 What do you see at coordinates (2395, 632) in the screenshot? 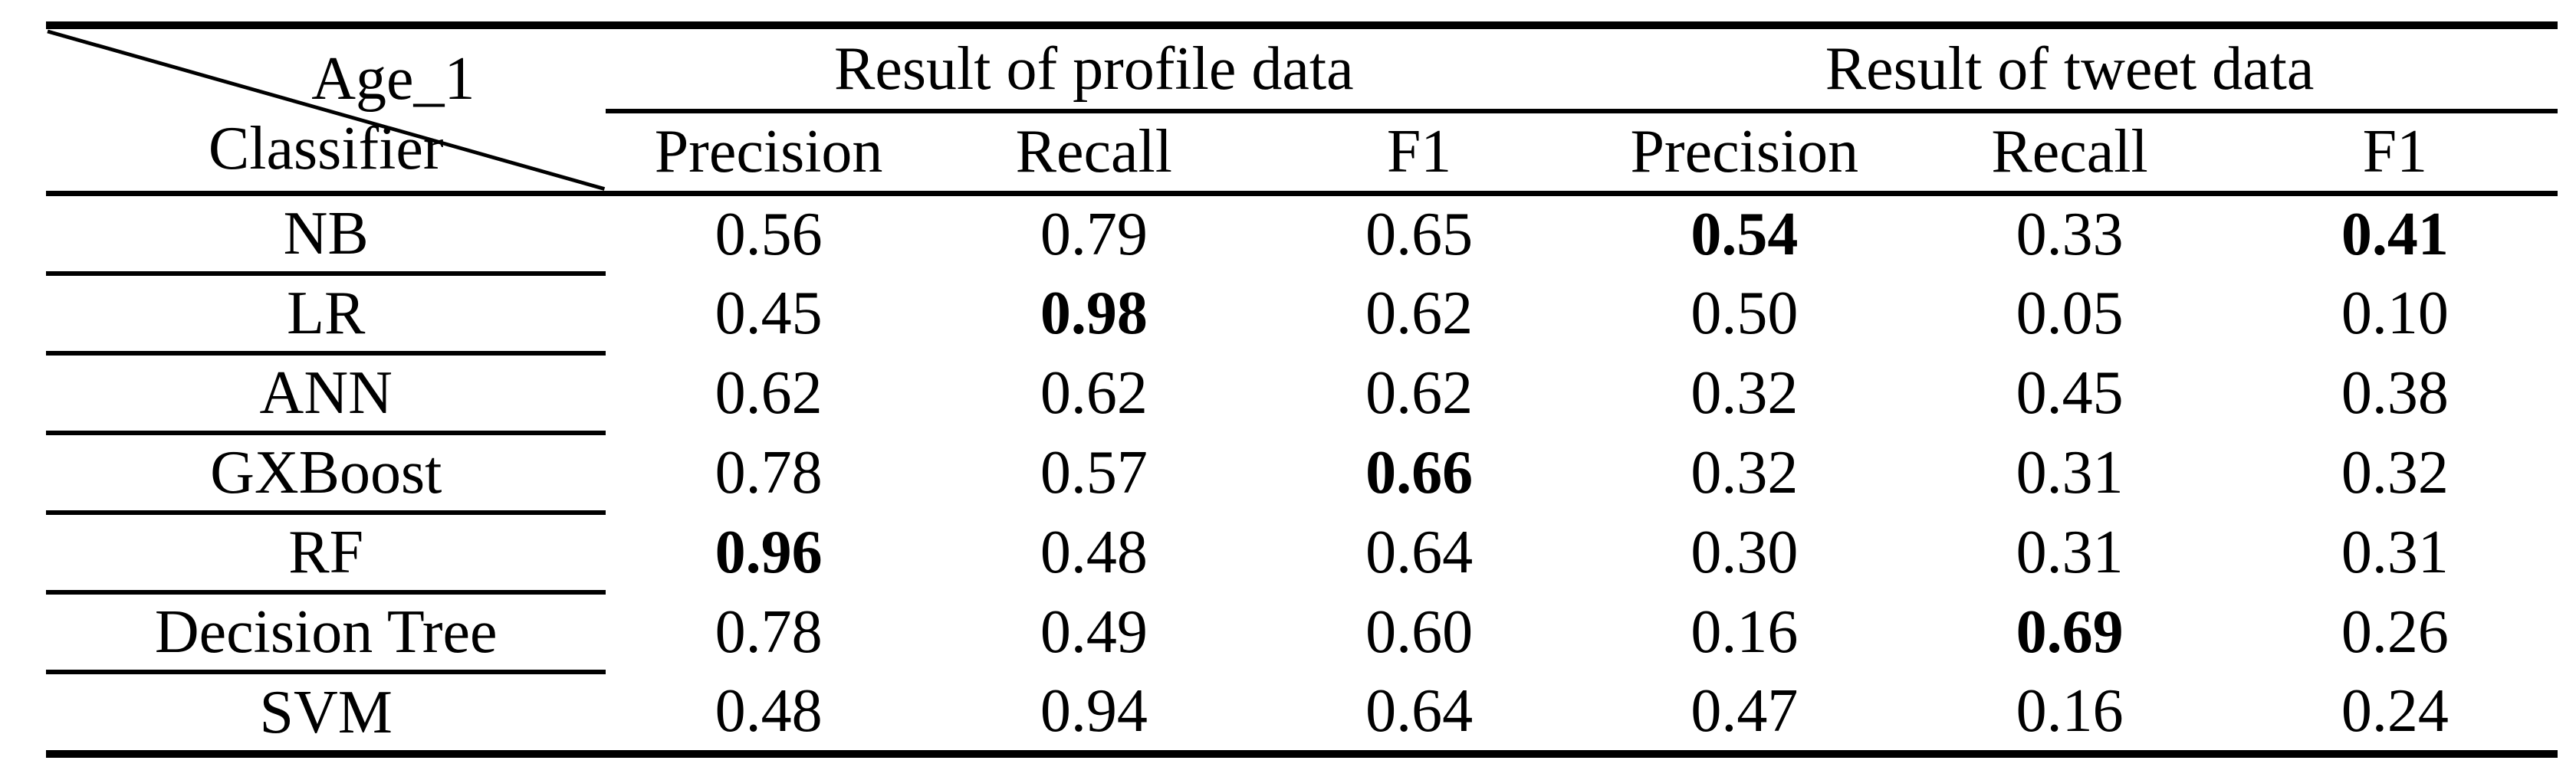
I see `value-cell: 0.26` at bounding box center [2395, 632].